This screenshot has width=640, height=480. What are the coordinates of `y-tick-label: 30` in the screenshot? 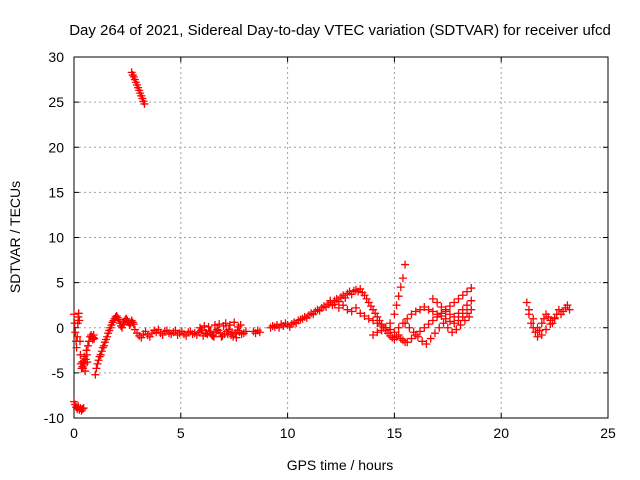 It's located at (56, 57).